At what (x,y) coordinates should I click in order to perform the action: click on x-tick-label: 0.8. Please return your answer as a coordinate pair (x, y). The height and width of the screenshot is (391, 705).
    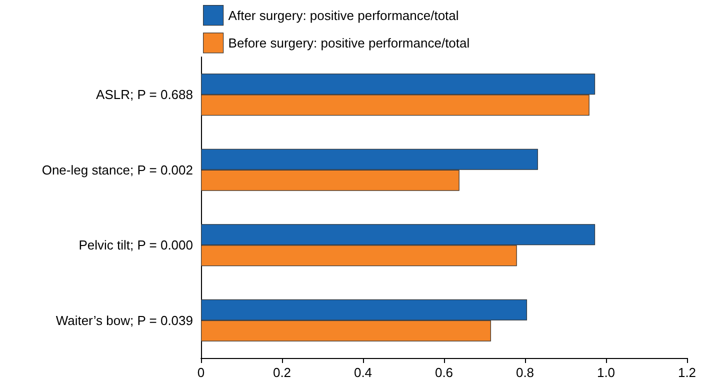
    Looking at the image, I should click on (525, 372).